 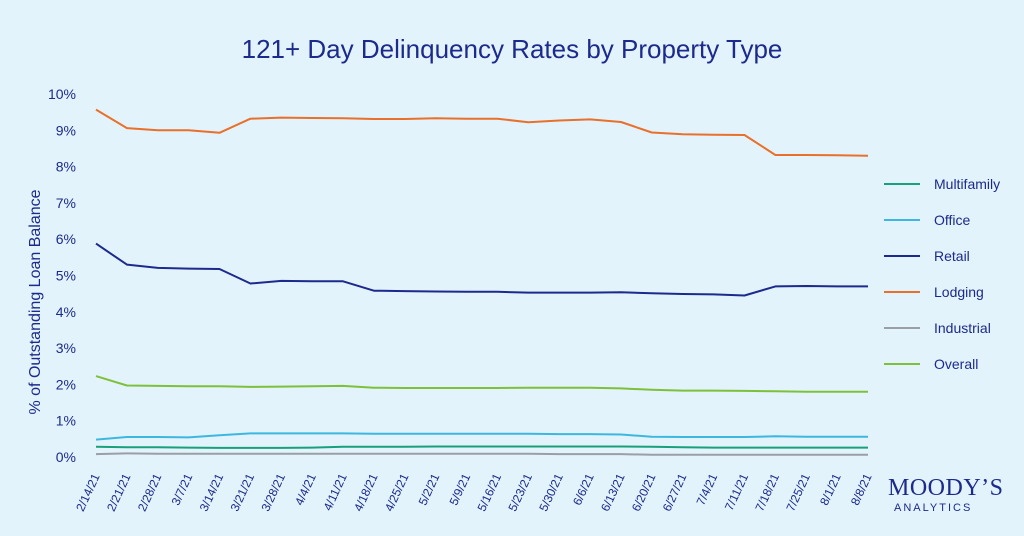 I want to click on legend-label: Overall, so click(x=956, y=364).